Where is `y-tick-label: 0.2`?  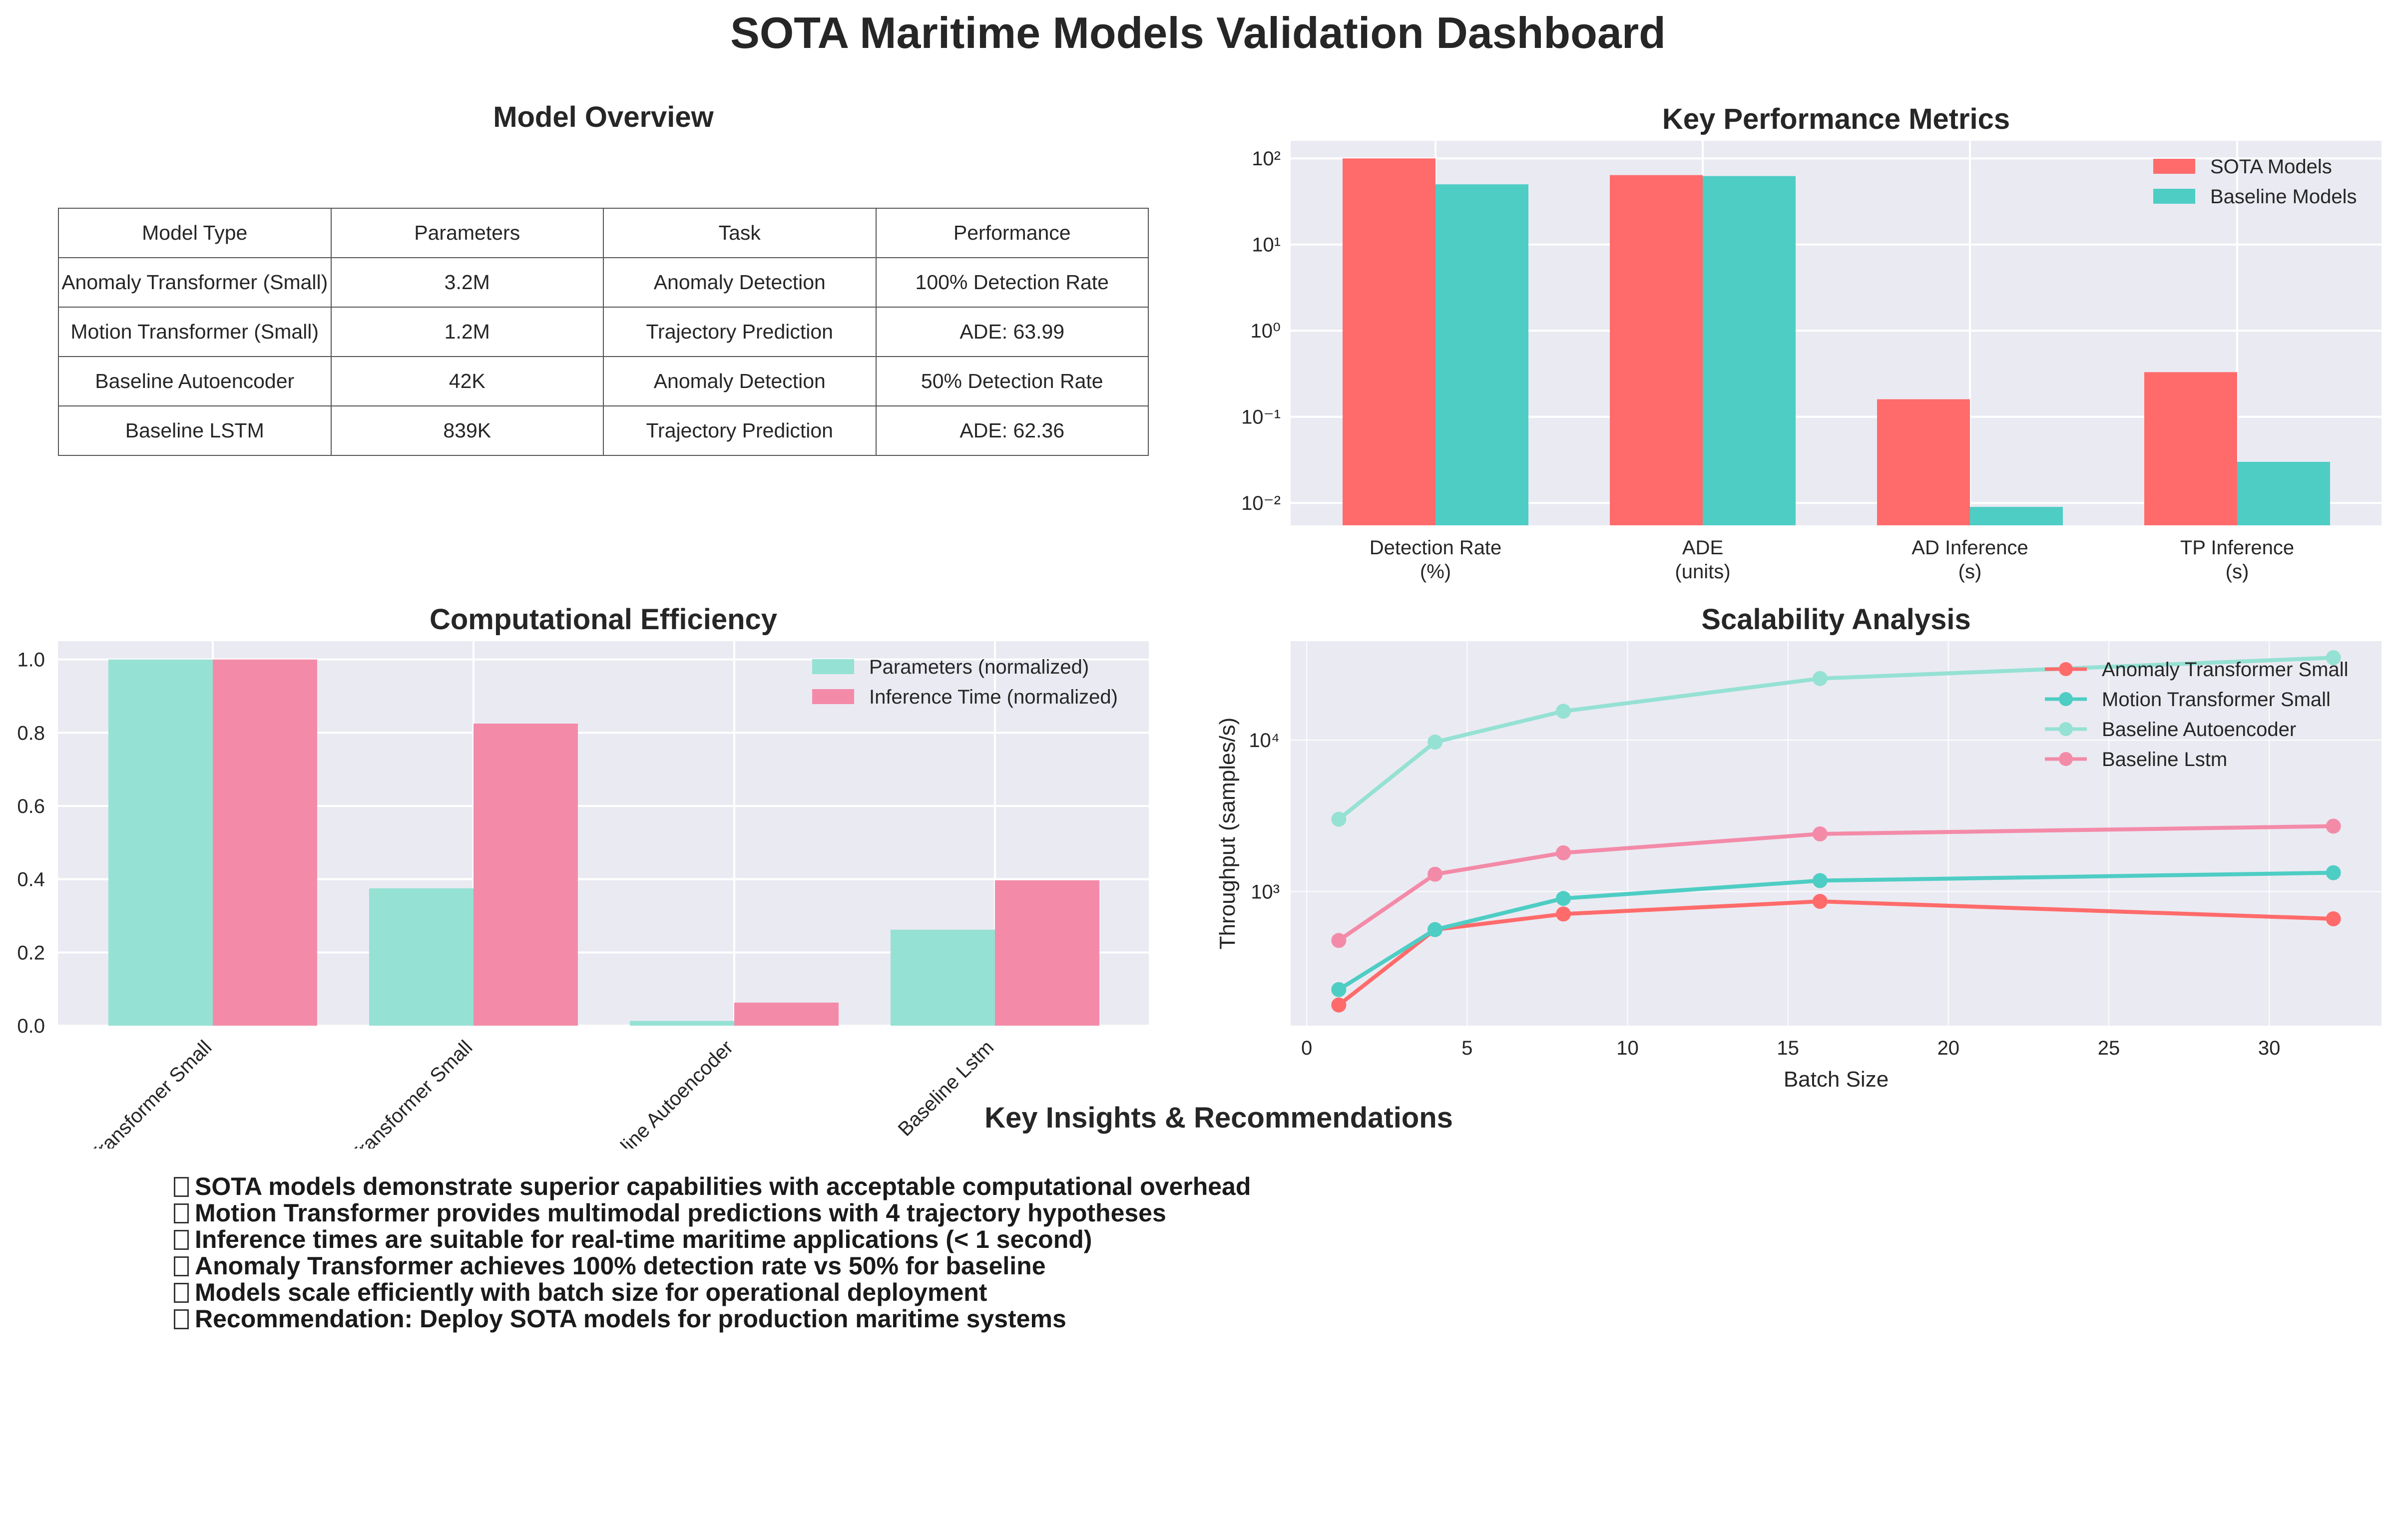 y-tick-label: 0.2 is located at coordinates (31, 953).